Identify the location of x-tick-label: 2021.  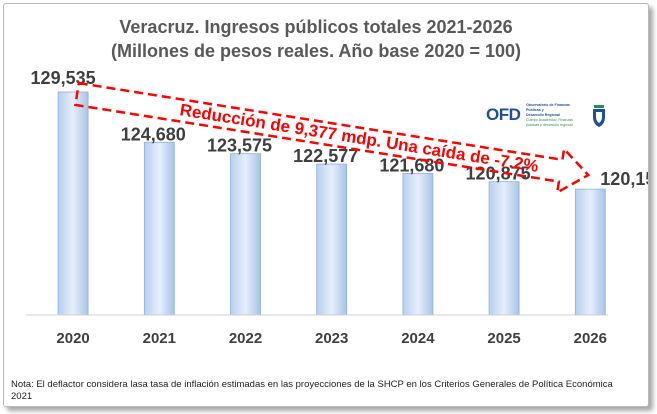
(159, 338).